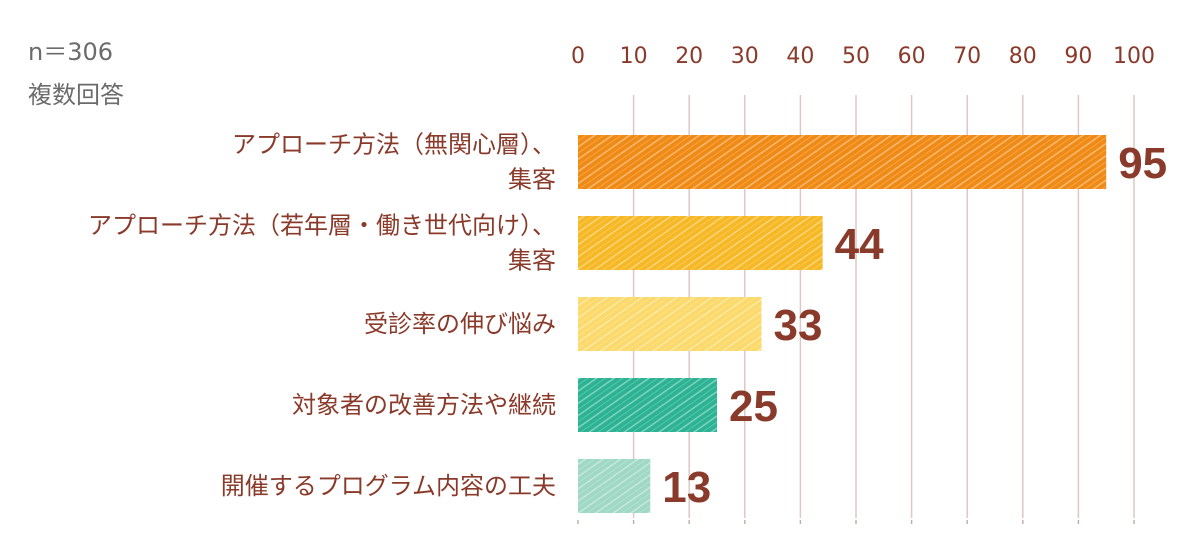  What do you see at coordinates (634, 56) in the screenshot?
I see `x-tick-label: 10` at bounding box center [634, 56].